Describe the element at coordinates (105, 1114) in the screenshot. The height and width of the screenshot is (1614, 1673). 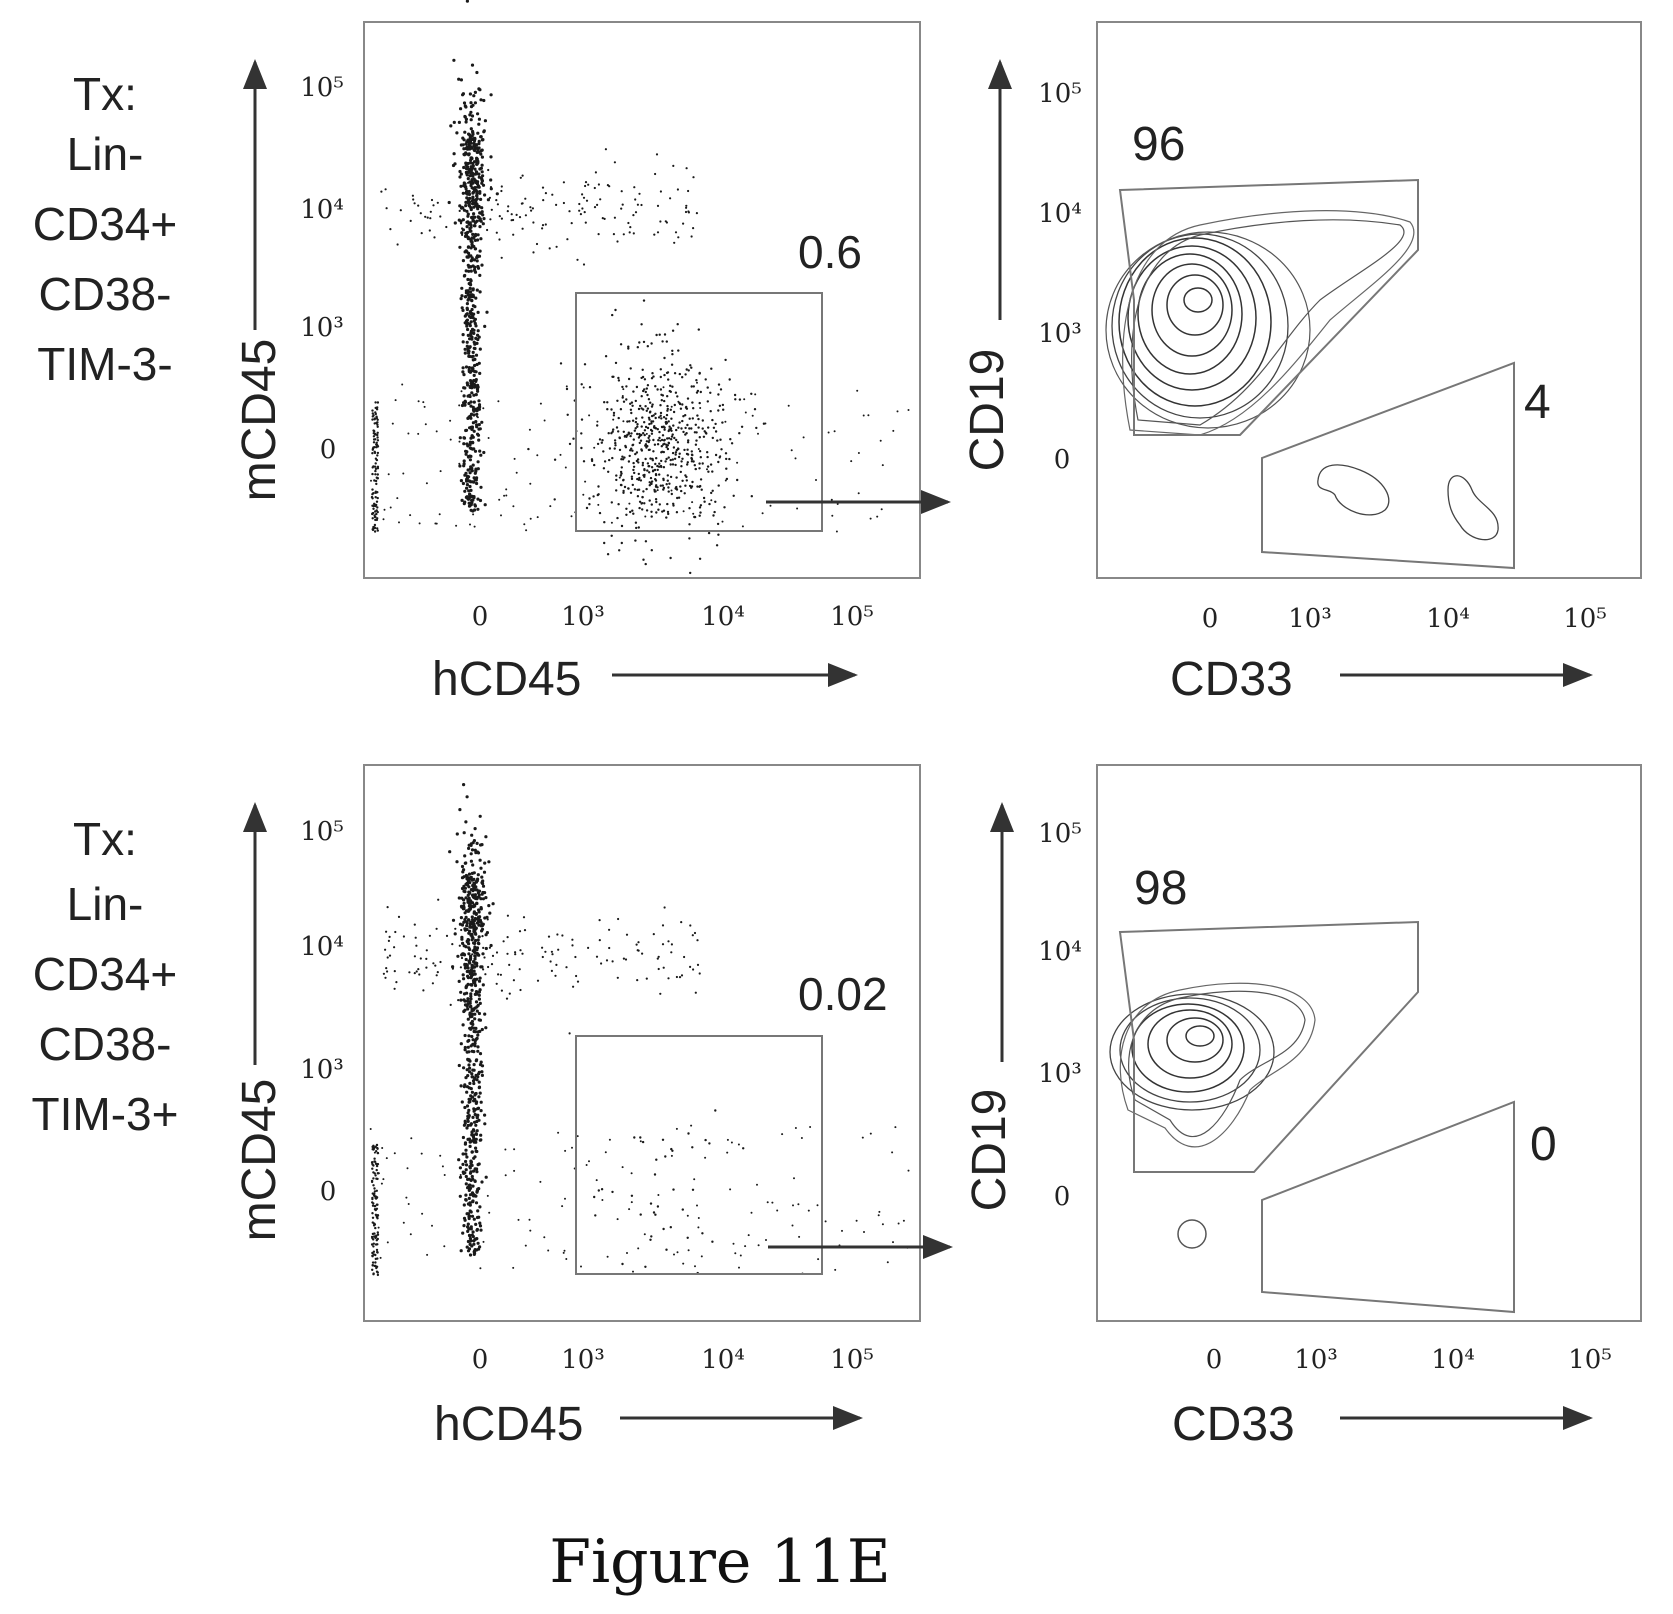
I see `row2-condition-line: TIM-3+` at that location.